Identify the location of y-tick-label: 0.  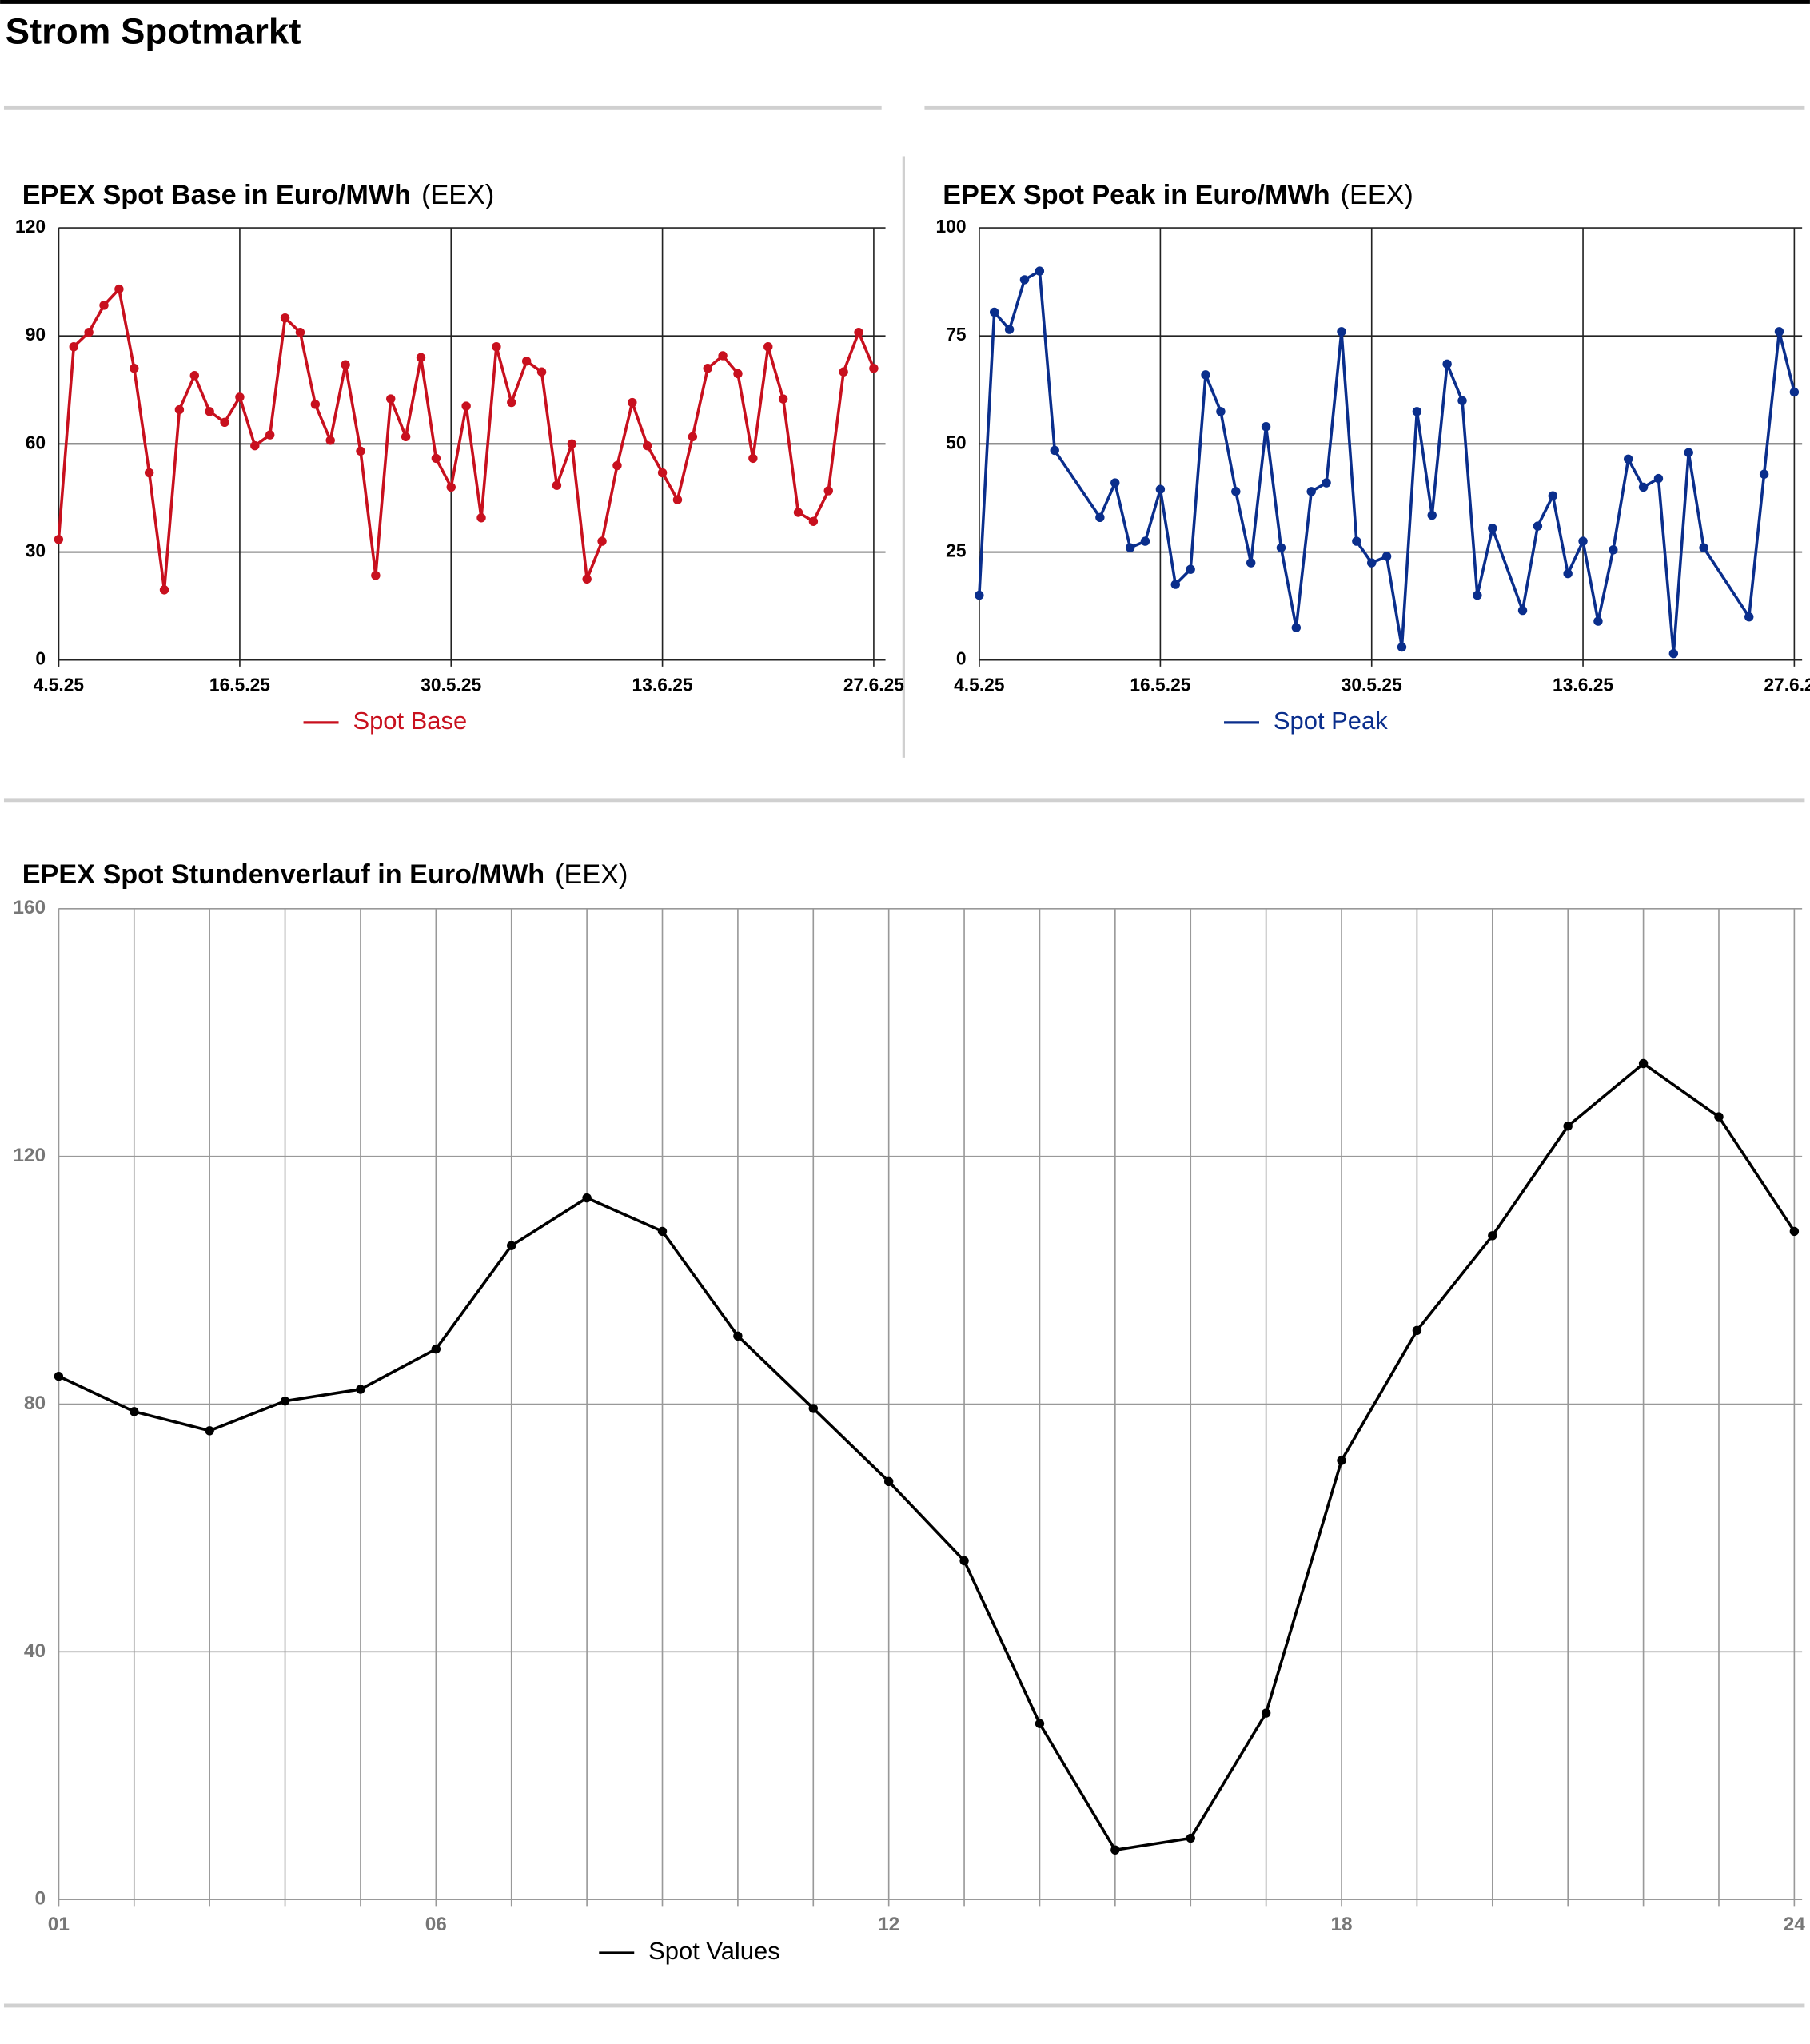
(40, 658).